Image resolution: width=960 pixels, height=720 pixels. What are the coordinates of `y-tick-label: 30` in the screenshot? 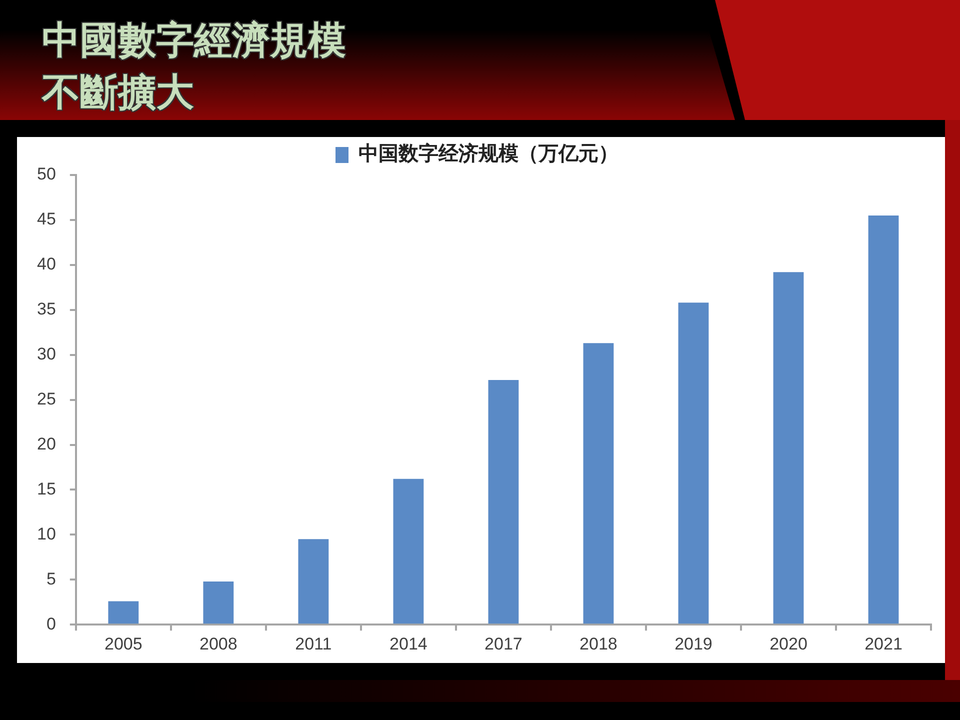 It's located at (46, 354).